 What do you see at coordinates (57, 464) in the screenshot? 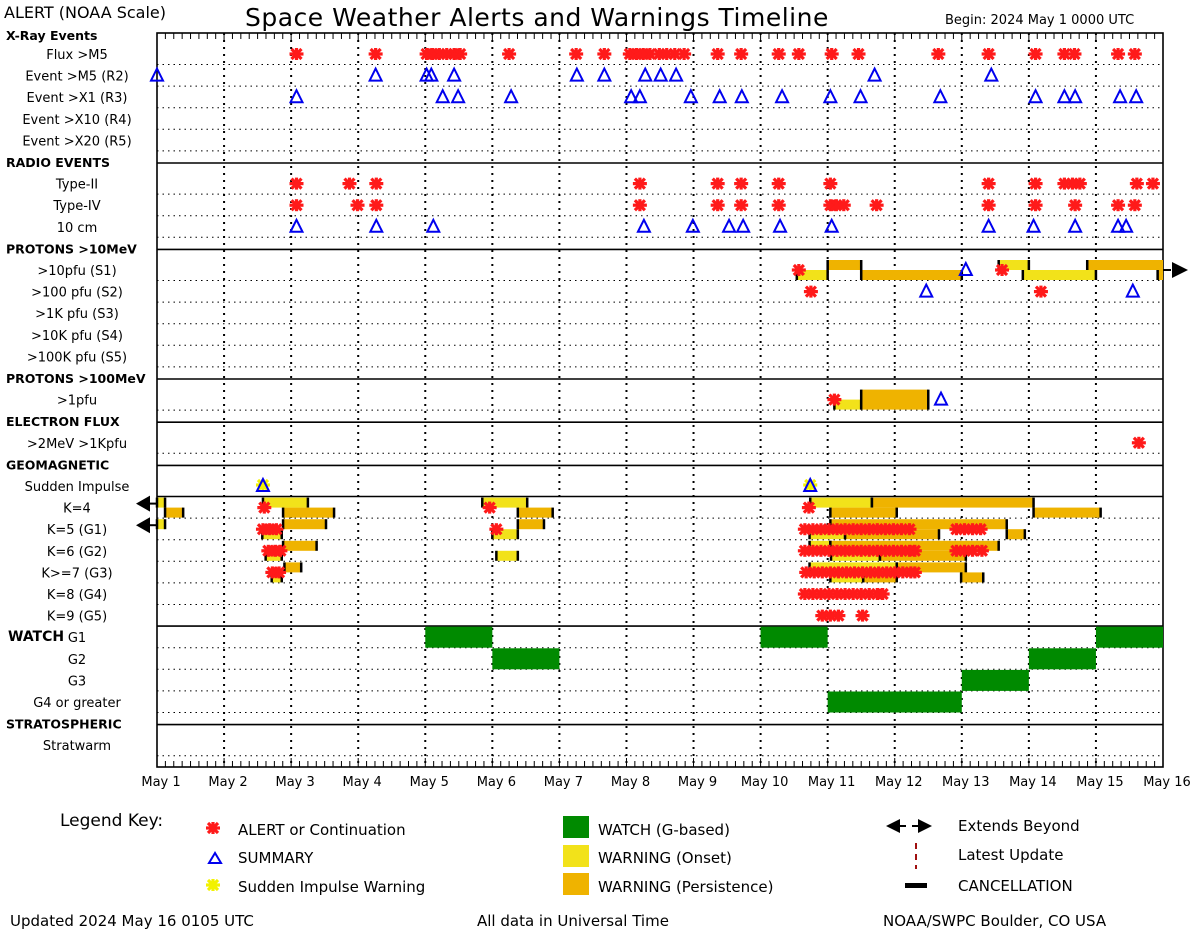
I see `section-header: GEOMAGNETIC` at bounding box center [57, 464].